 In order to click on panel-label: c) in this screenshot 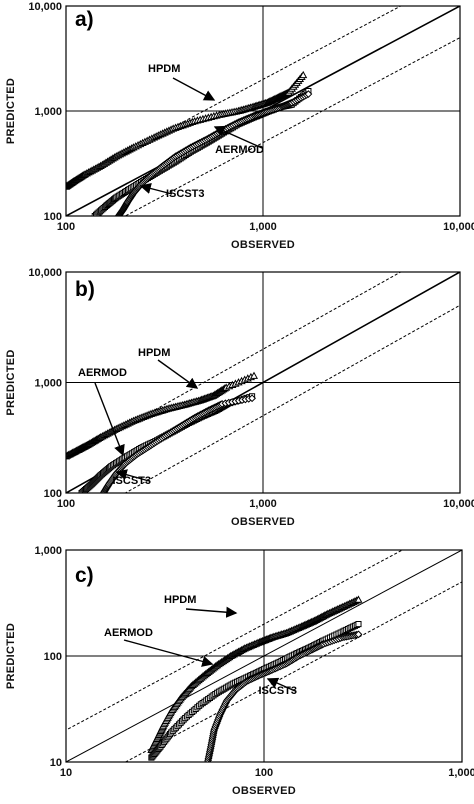, I will do `click(84, 575)`.